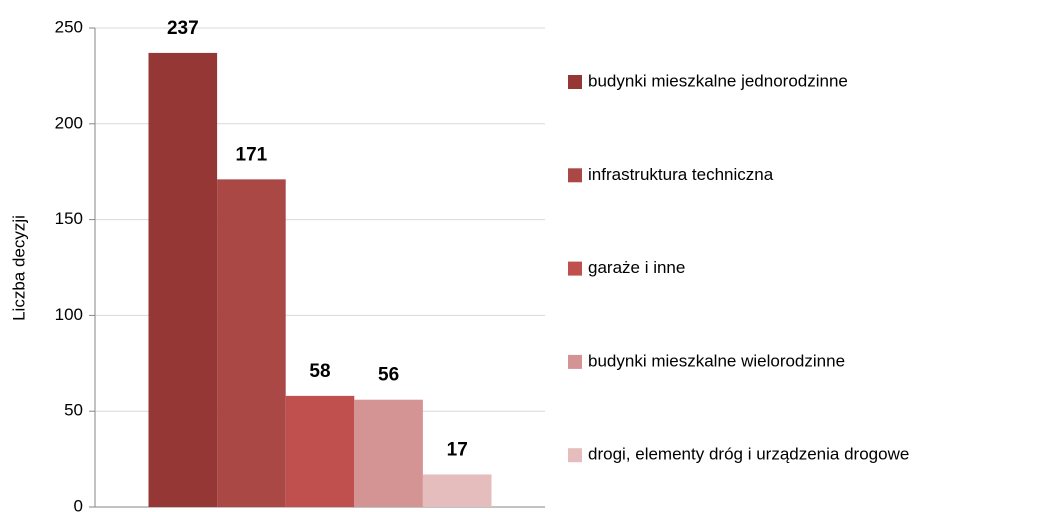 The width and height of the screenshot is (1057, 512). I want to click on legend-label: budynki mieszkalne jednorodzinne, so click(718, 80).